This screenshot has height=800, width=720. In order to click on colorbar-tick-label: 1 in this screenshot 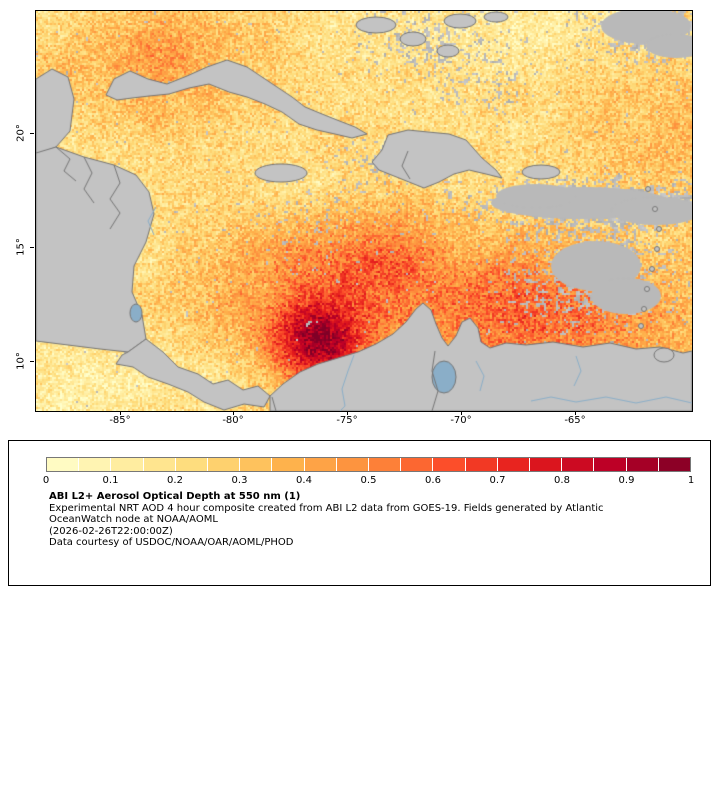, I will do `click(691, 480)`.